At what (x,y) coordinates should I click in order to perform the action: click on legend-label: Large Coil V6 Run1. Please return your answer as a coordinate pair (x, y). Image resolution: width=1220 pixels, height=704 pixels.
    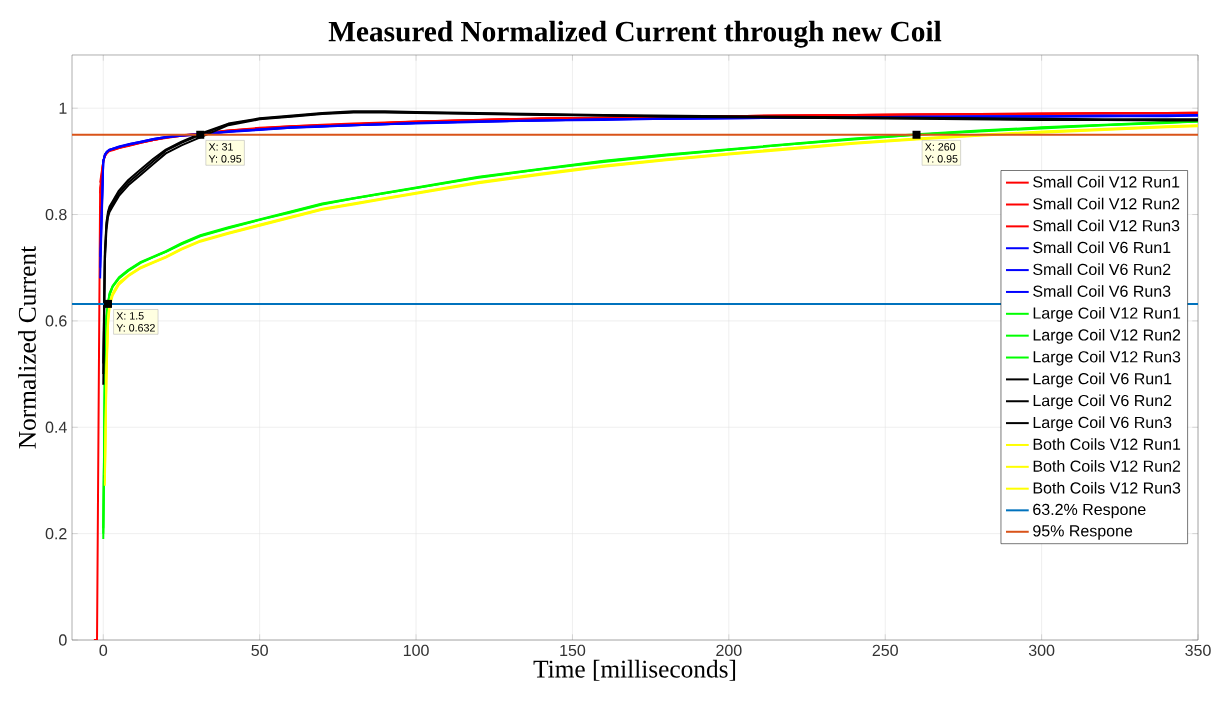
    Looking at the image, I should click on (1102, 380).